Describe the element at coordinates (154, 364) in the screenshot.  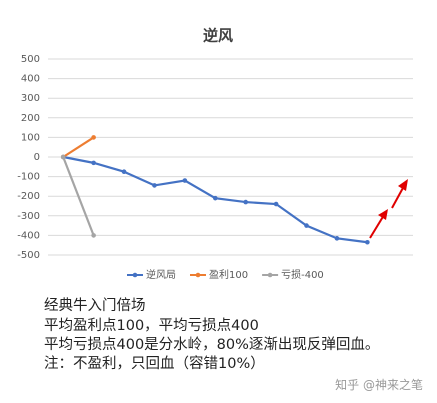
I see `note: 注：不盈利，只回血（容错10%）` at that location.